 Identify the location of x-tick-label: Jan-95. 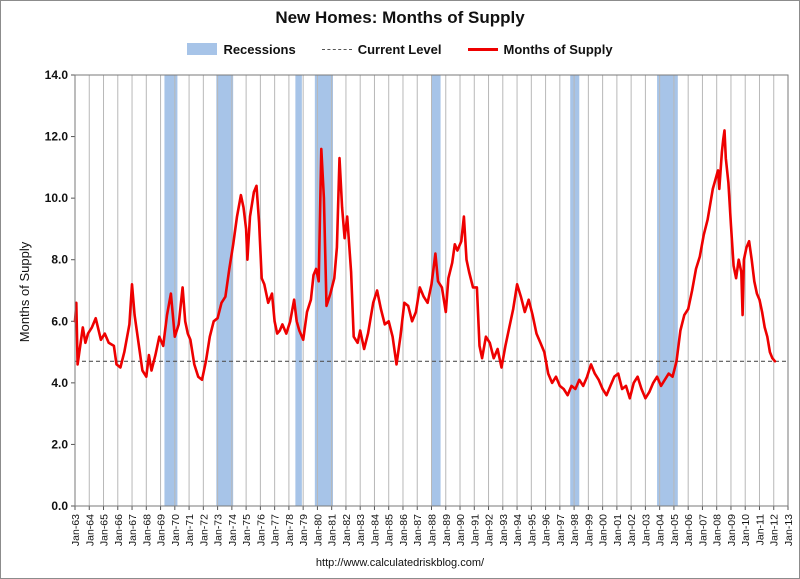
(532, 530).